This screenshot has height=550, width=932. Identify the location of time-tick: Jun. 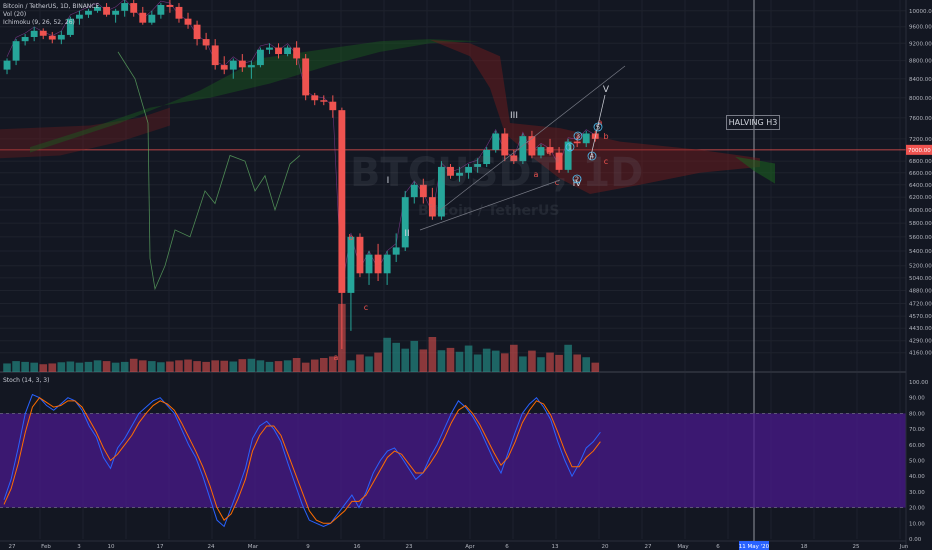
(904, 547).